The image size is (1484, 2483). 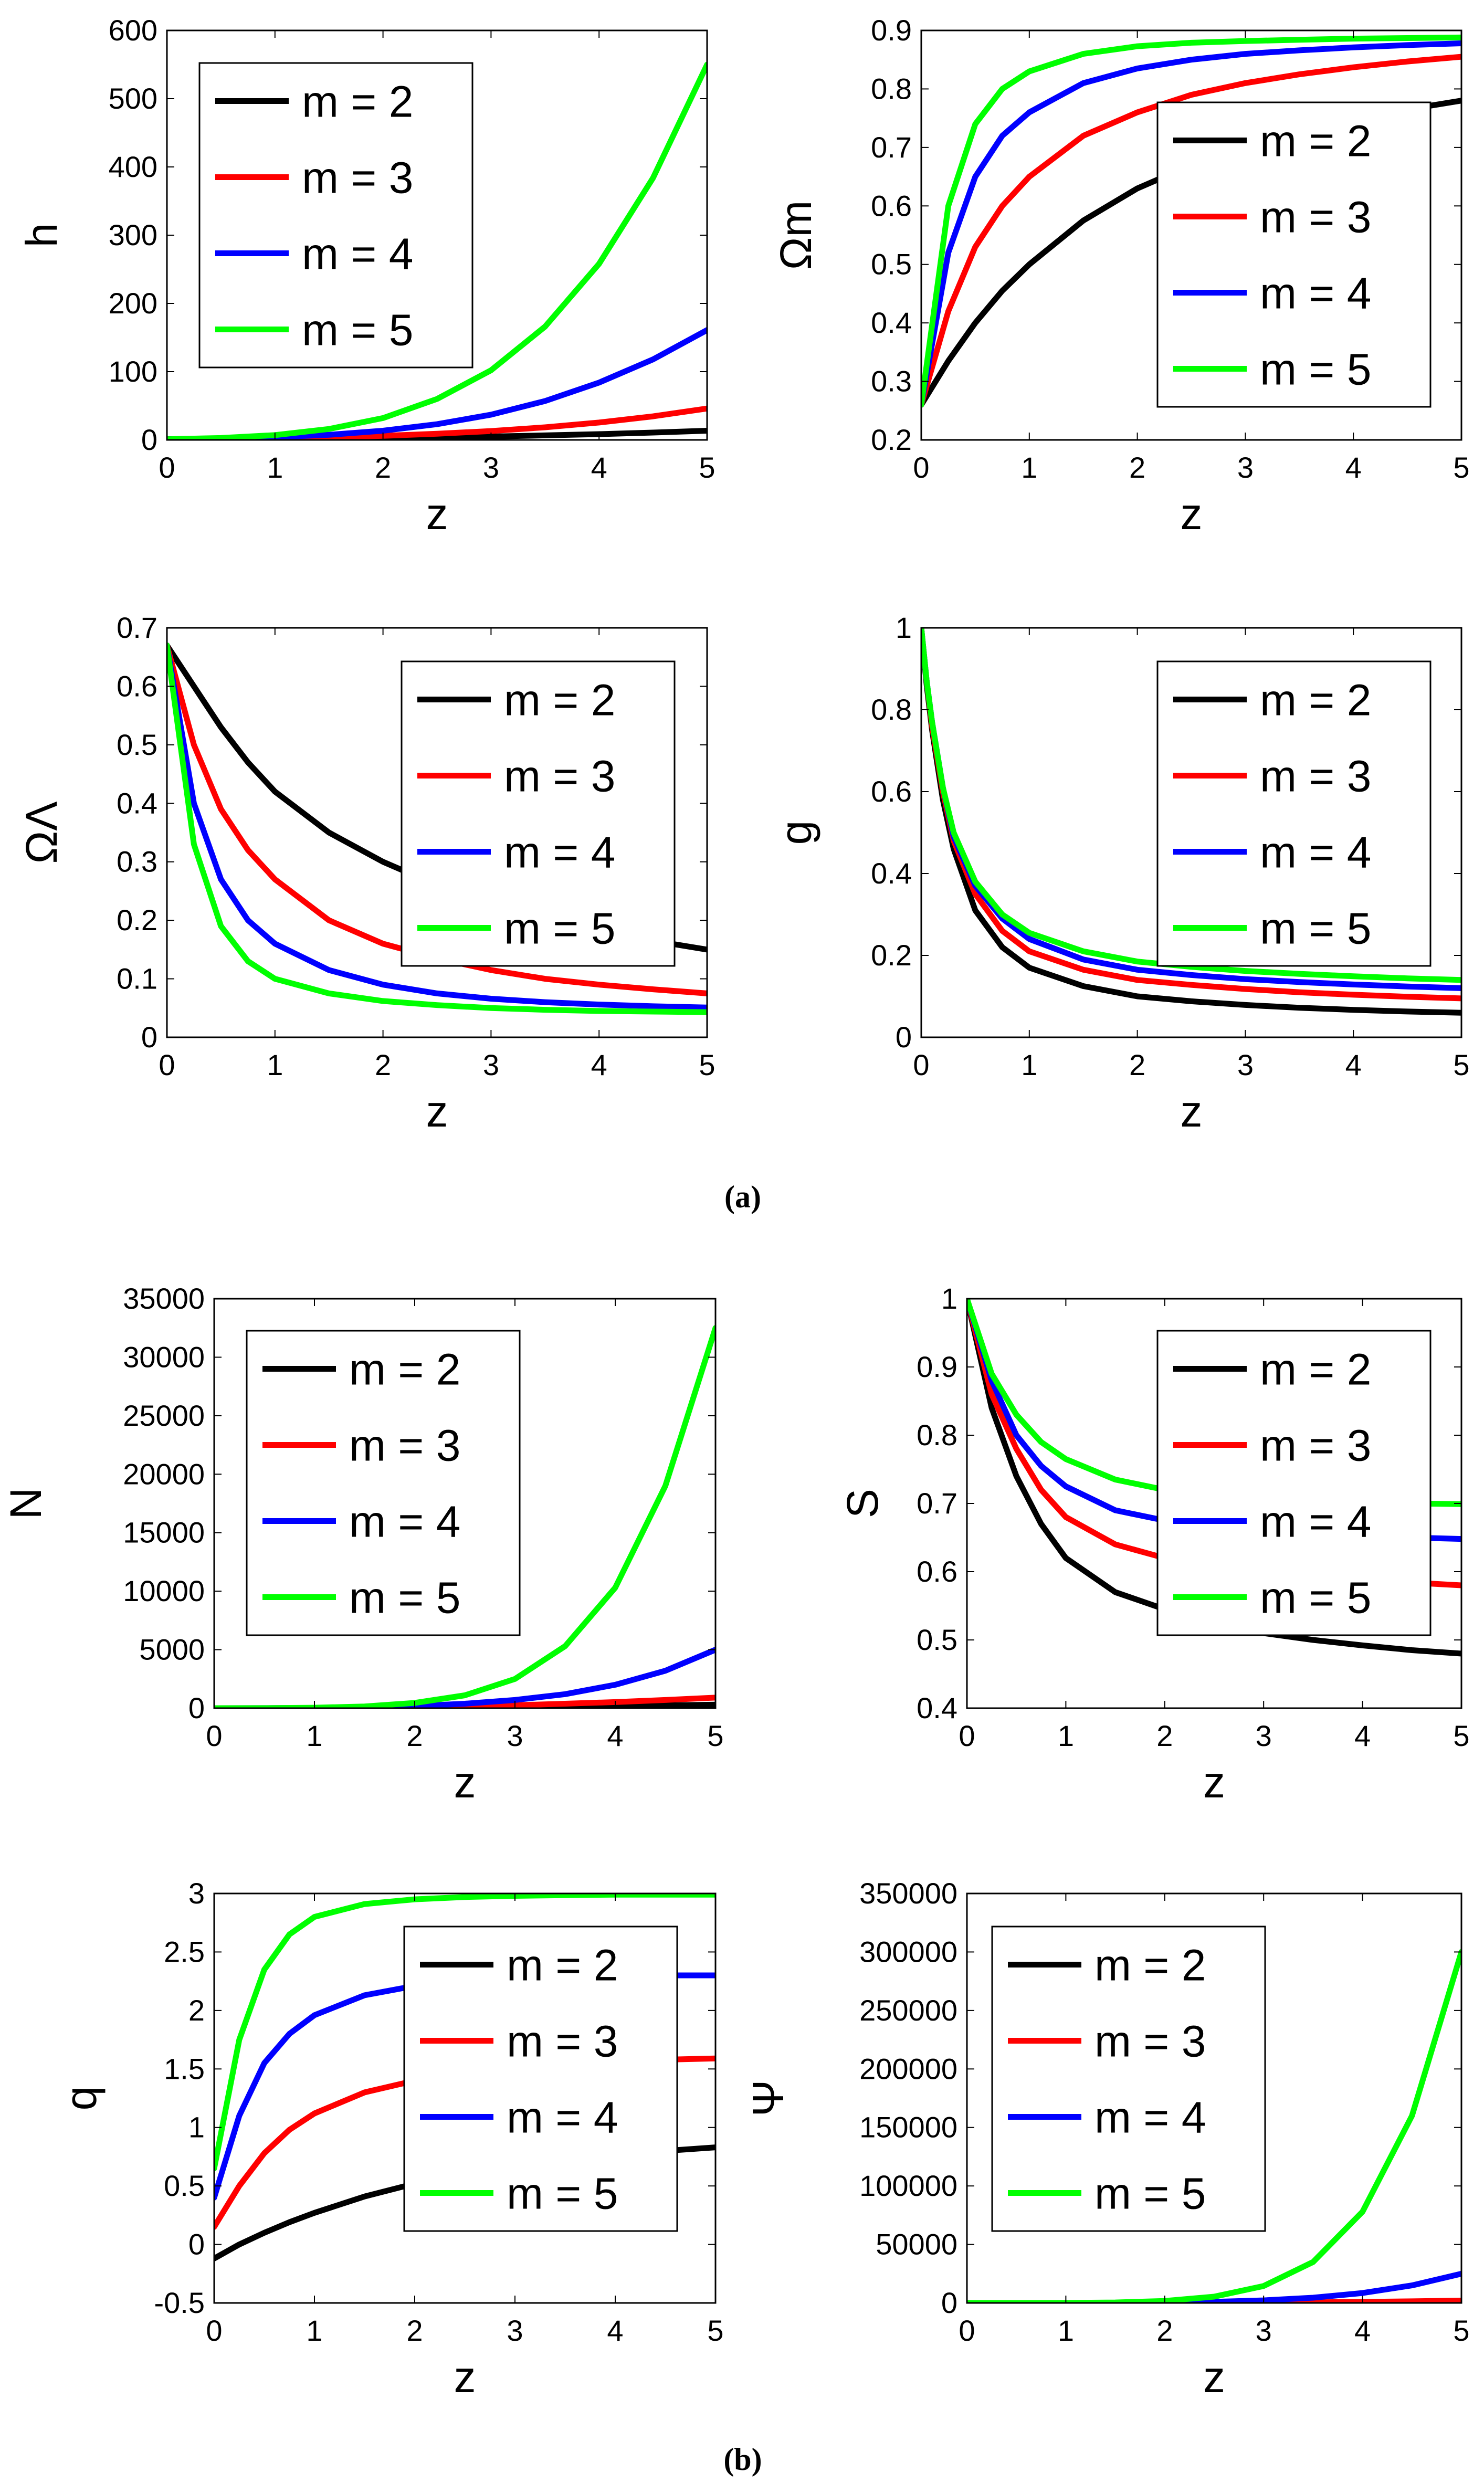 I want to click on y-axis-label: Ωm, so click(x=795, y=235).